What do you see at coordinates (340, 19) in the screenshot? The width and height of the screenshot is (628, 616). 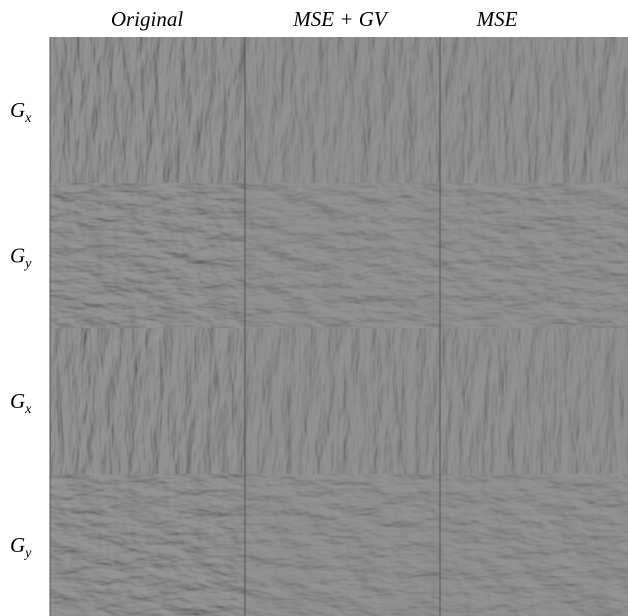 I see `column-header: MSE + GV` at bounding box center [340, 19].